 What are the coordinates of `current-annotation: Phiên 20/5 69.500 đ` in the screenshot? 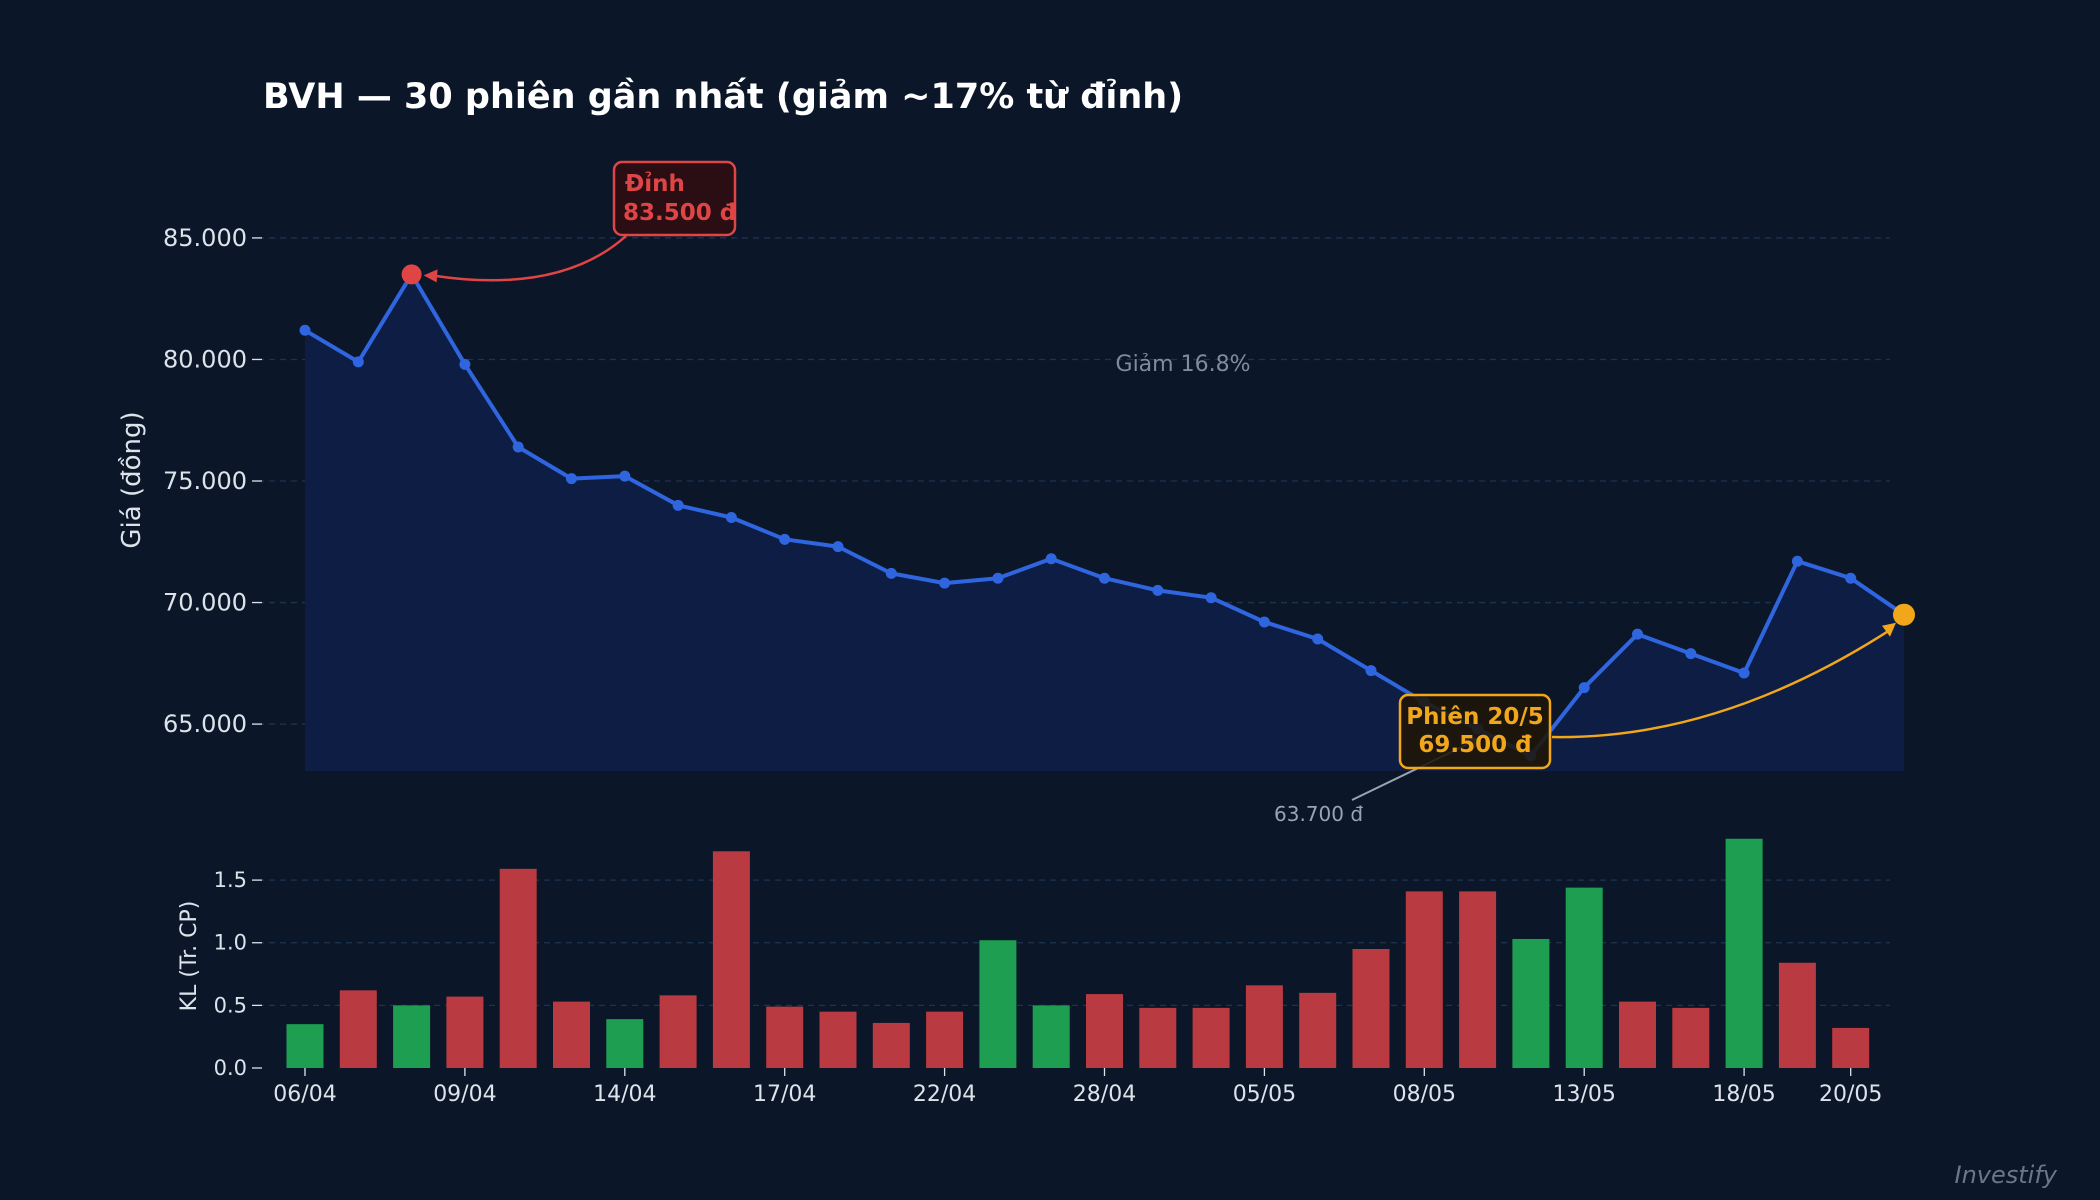 It's located at (1647, 696).